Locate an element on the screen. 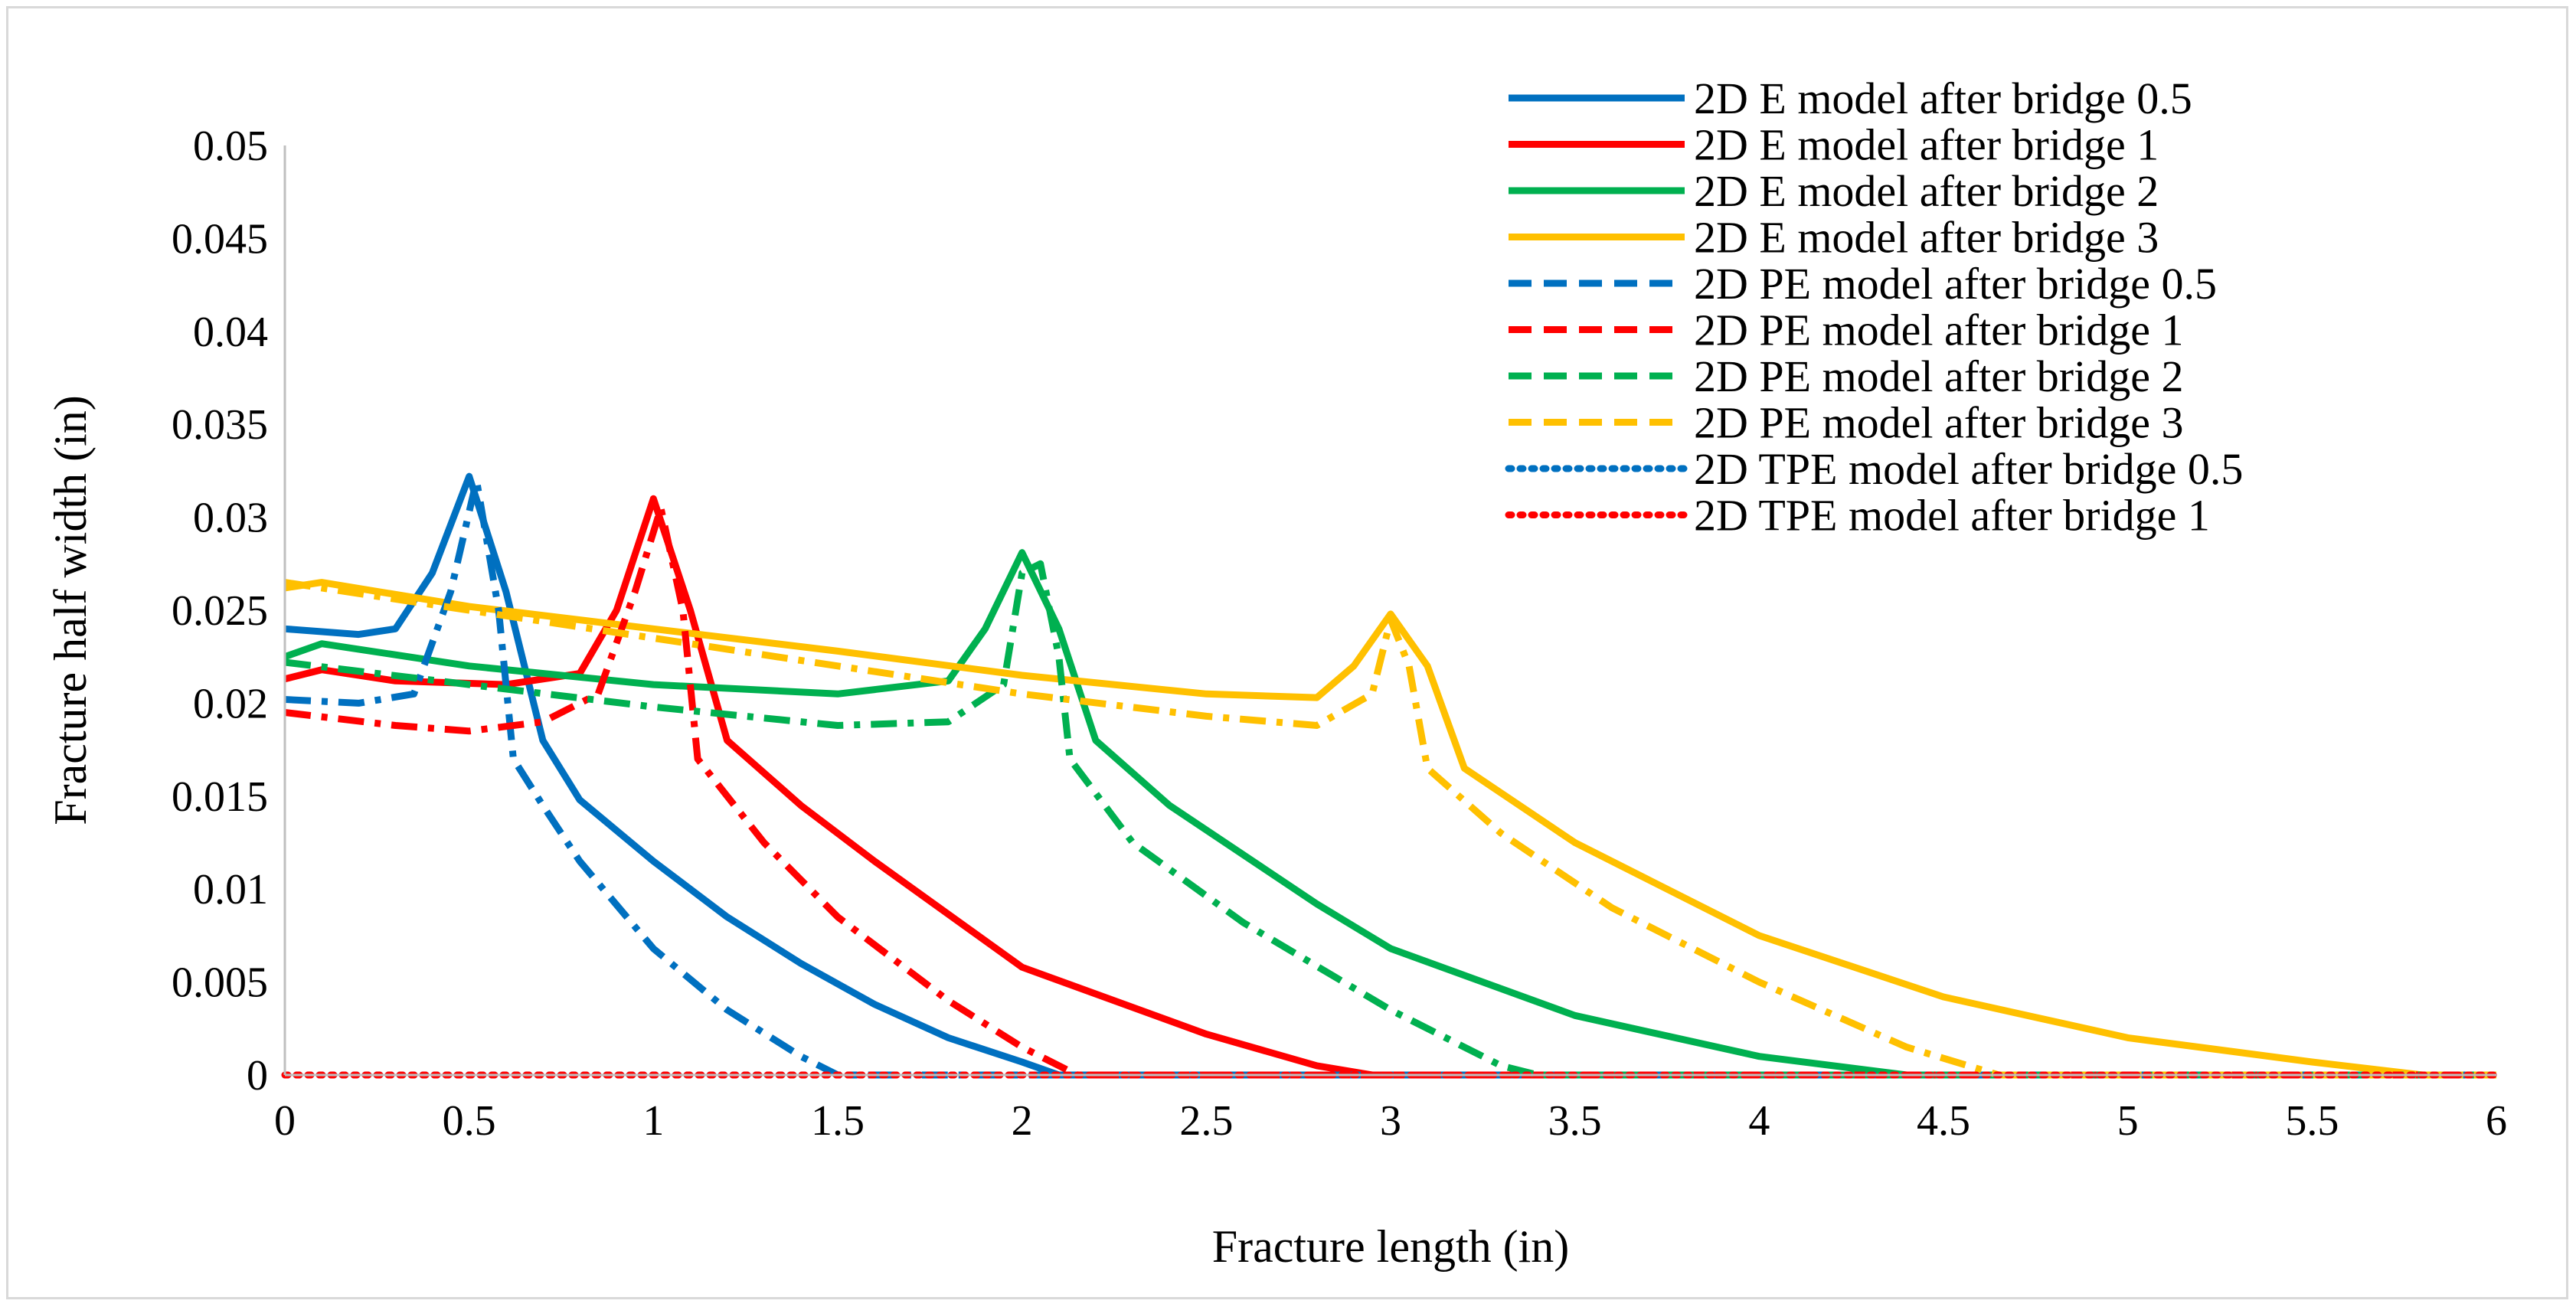 This screenshot has width=2576, height=1307. x-tick-label: 2 is located at coordinates (1022, 1121).